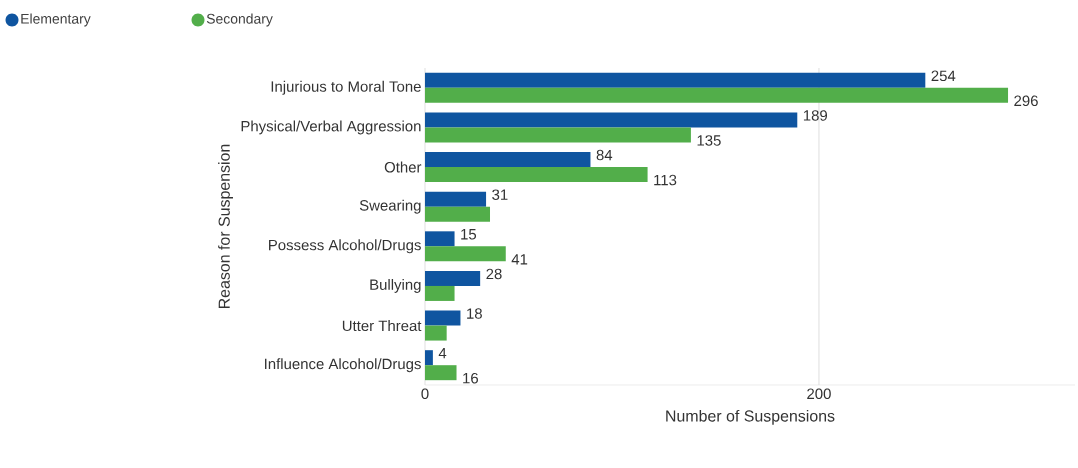 This screenshot has height=468, width=1078. I want to click on data-label: 41, so click(519, 259).